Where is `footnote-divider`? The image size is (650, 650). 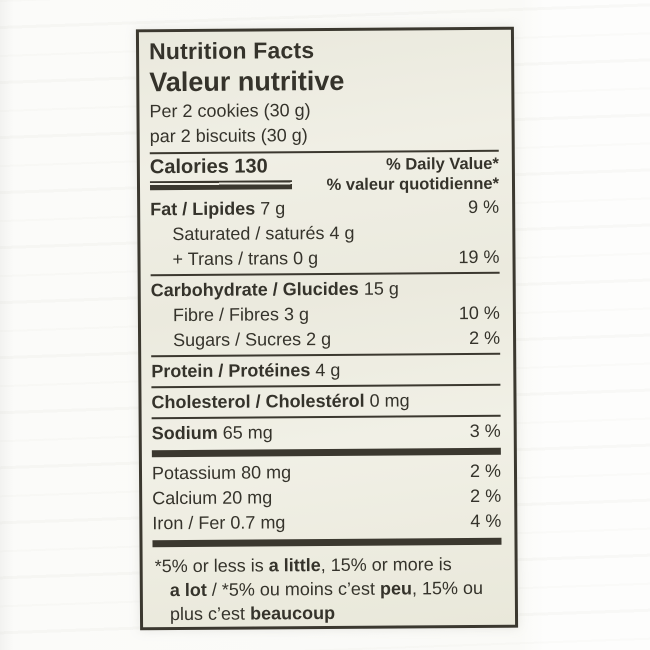 footnote-divider is located at coordinates (327, 542).